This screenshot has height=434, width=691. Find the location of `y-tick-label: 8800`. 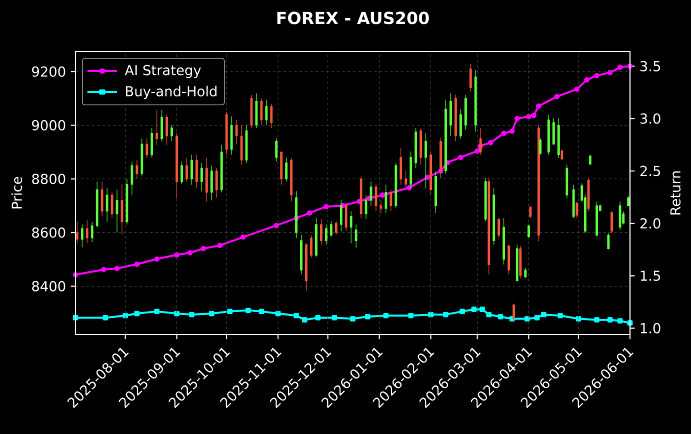

y-tick-label: 8800 is located at coordinates (49, 179).